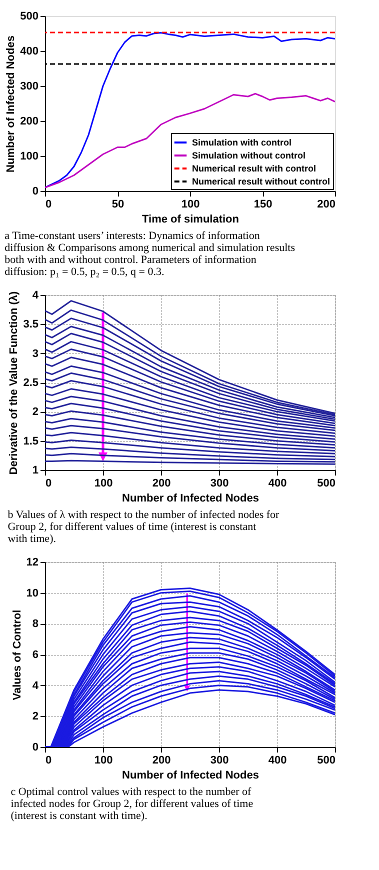  Describe the element at coordinates (35, 470) in the screenshot. I see `y-tick-label: 1` at that location.